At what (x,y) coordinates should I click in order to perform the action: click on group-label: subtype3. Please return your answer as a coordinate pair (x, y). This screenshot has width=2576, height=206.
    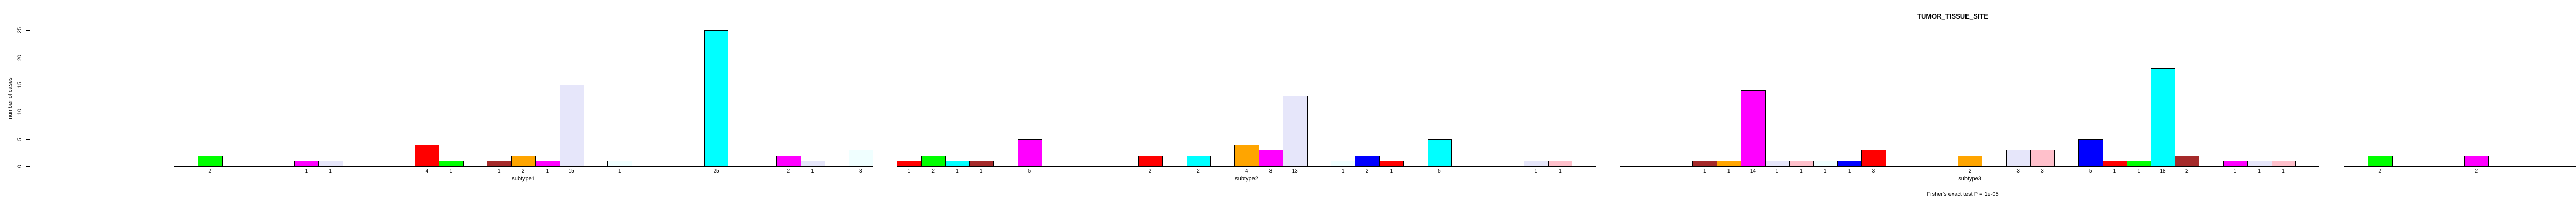
    Looking at the image, I should click on (1969, 179).